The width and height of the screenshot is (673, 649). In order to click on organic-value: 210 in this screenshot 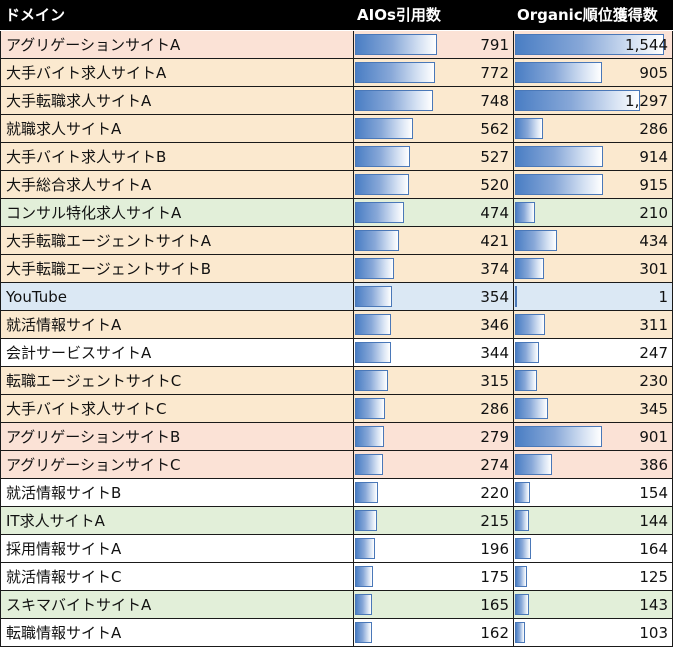, I will do `click(653, 213)`.